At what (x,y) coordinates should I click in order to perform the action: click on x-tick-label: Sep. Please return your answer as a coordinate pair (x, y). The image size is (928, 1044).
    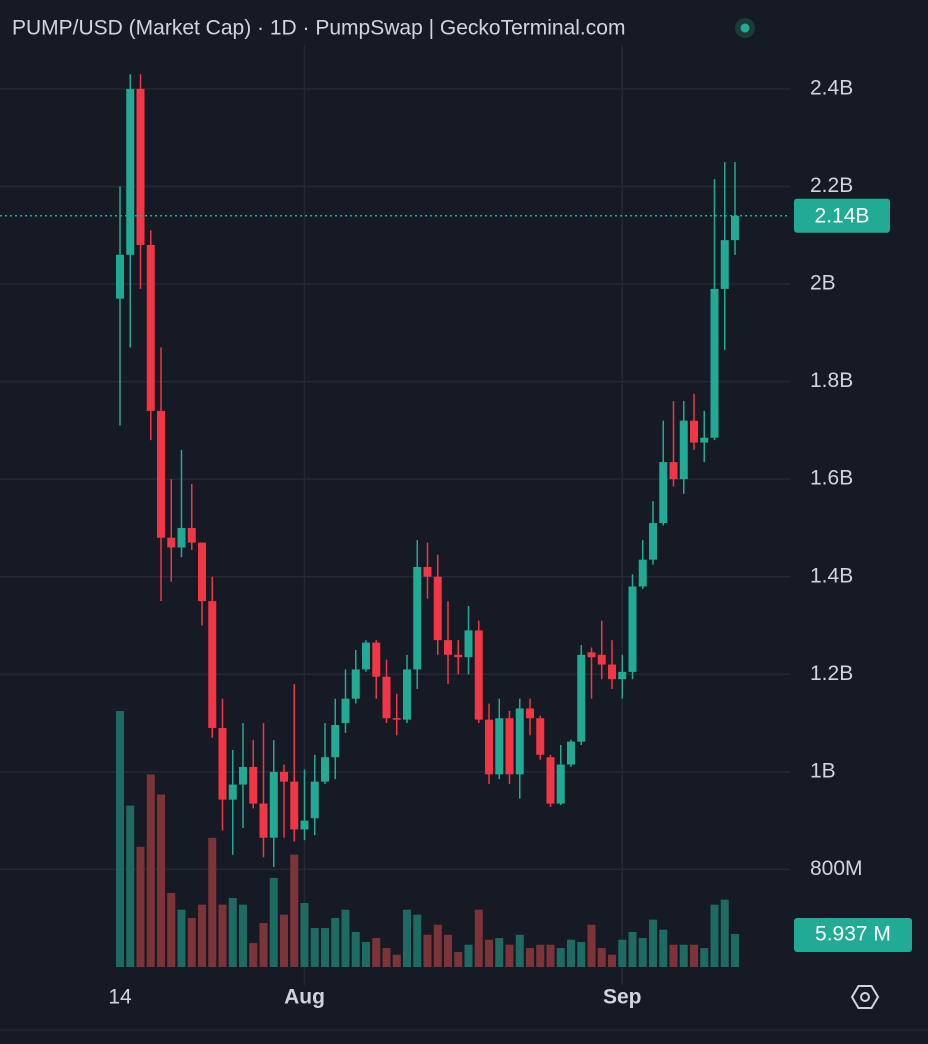
    Looking at the image, I should click on (622, 997).